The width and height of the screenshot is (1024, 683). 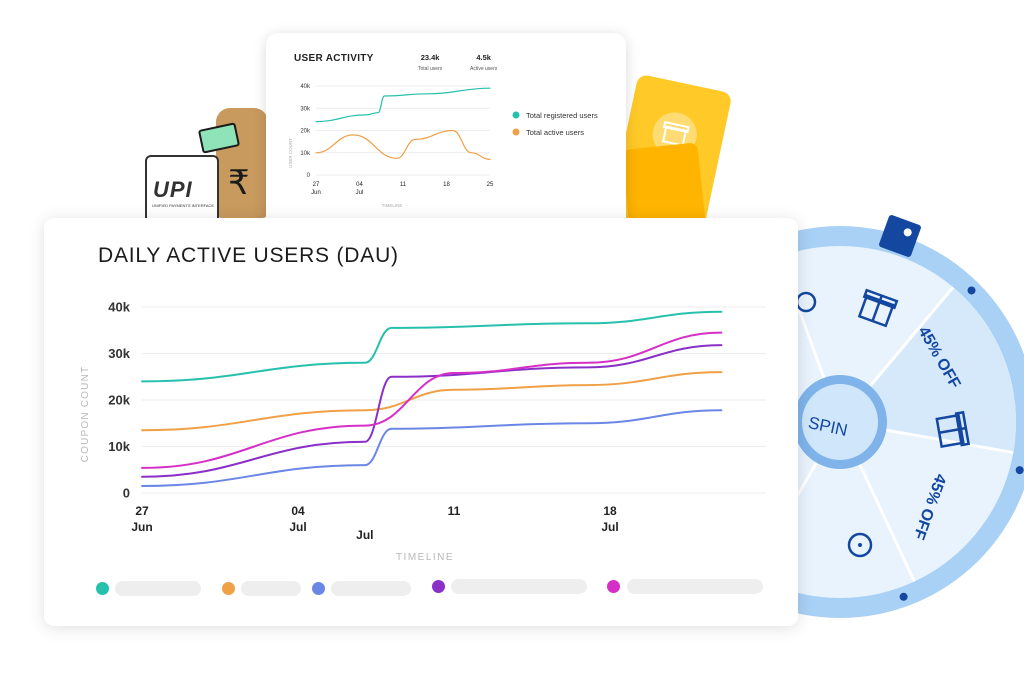 I want to click on total-users-value: 23.4k, so click(x=430, y=57).